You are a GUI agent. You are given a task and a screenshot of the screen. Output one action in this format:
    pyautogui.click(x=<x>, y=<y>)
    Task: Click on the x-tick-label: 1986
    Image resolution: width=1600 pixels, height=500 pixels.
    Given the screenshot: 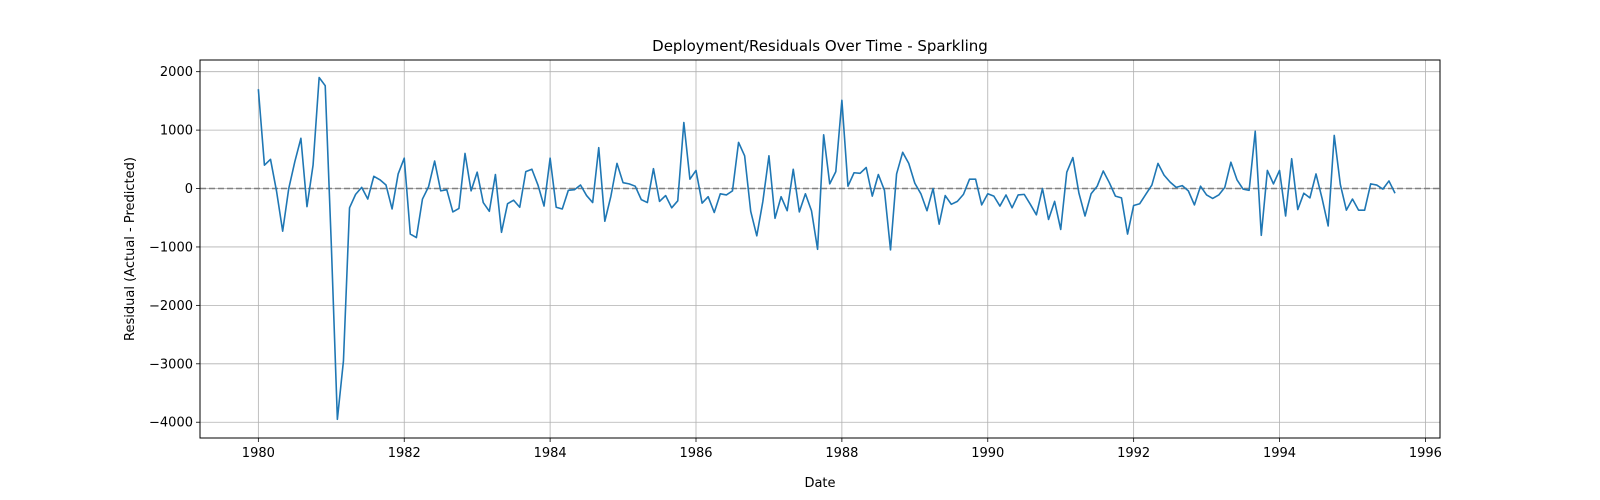 What is the action you would take?
    pyautogui.click(x=695, y=453)
    